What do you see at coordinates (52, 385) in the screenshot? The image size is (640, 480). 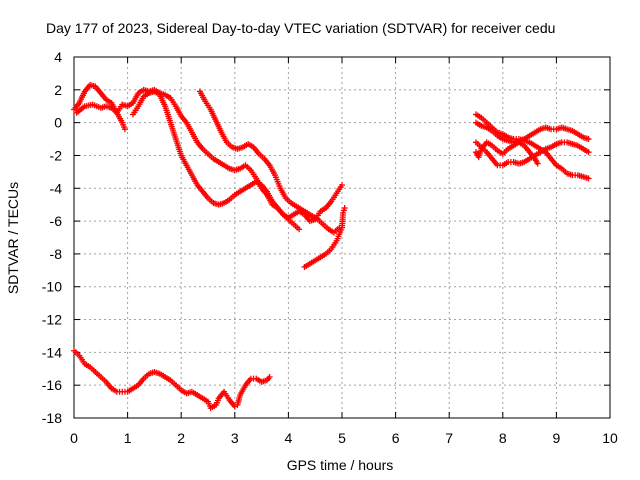 I see `y-tick-label: -16` at bounding box center [52, 385].